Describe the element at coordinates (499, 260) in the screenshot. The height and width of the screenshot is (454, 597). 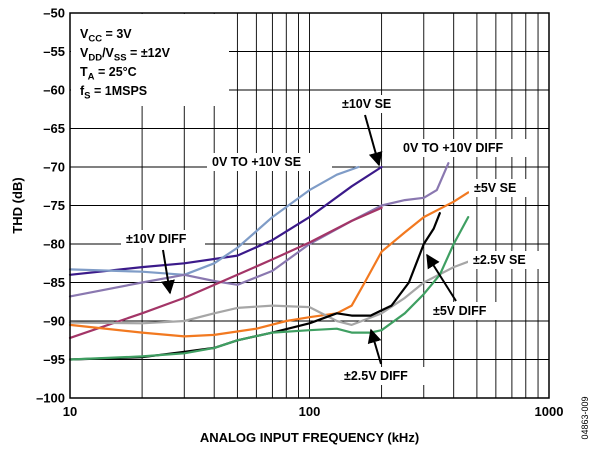
I see `series-label-2-5v-se: ±2.5V SE` at that location.